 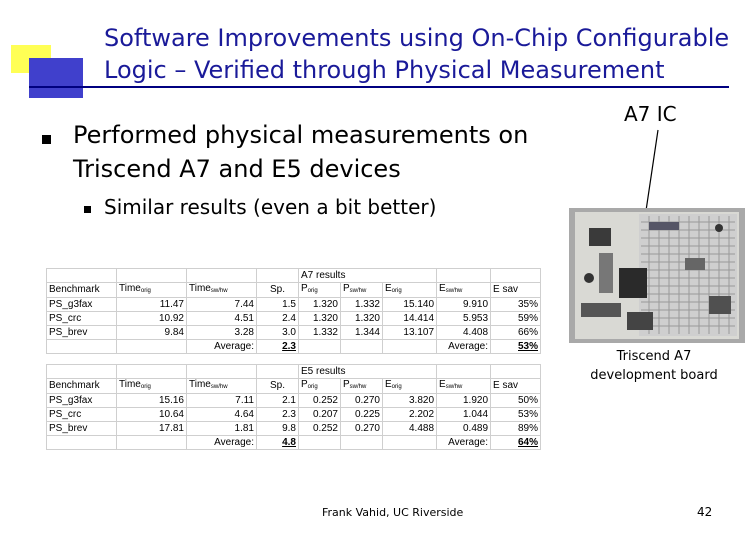 I want to click on bullet-2-text: Similar results (even a bit better), so click(x=270, y=207).